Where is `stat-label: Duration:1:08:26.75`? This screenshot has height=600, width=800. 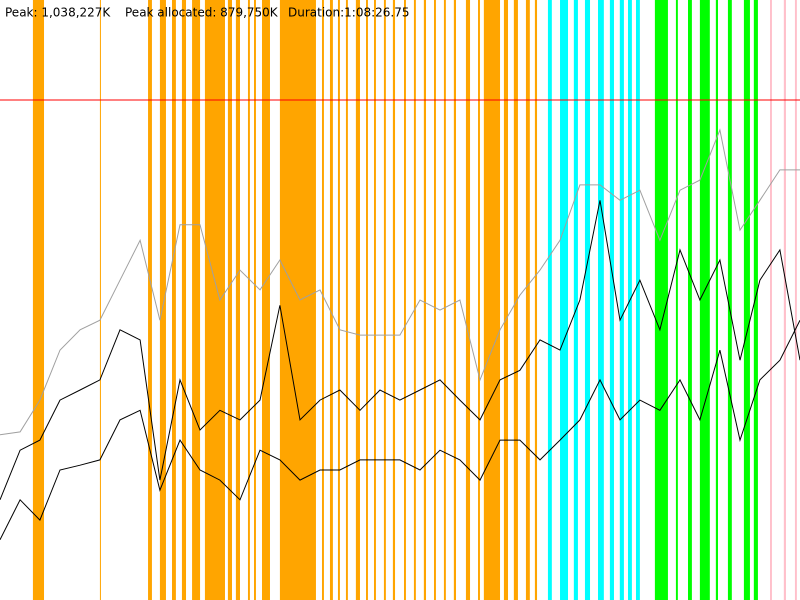
stat-label: Duration:1:08:26.75 is located at coordinates (349, 13).